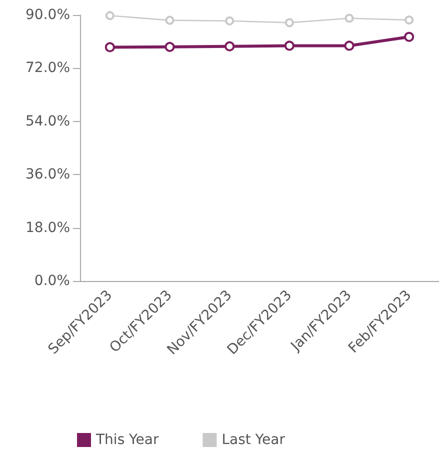 The height and width of the screenshot is (454, 439). I want to click on y-tick-label: 36.0%, so click(48, 174).